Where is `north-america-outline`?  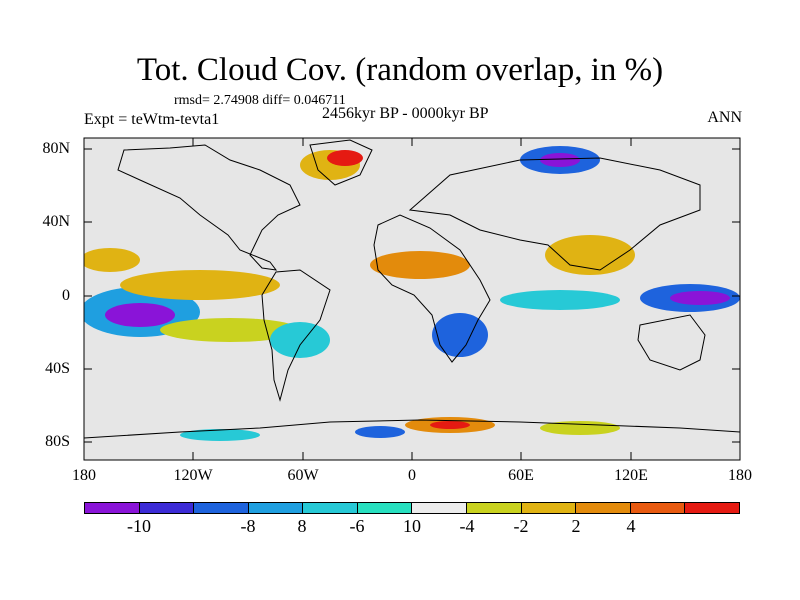 north-america-outline is located at coordinates (209, 207).